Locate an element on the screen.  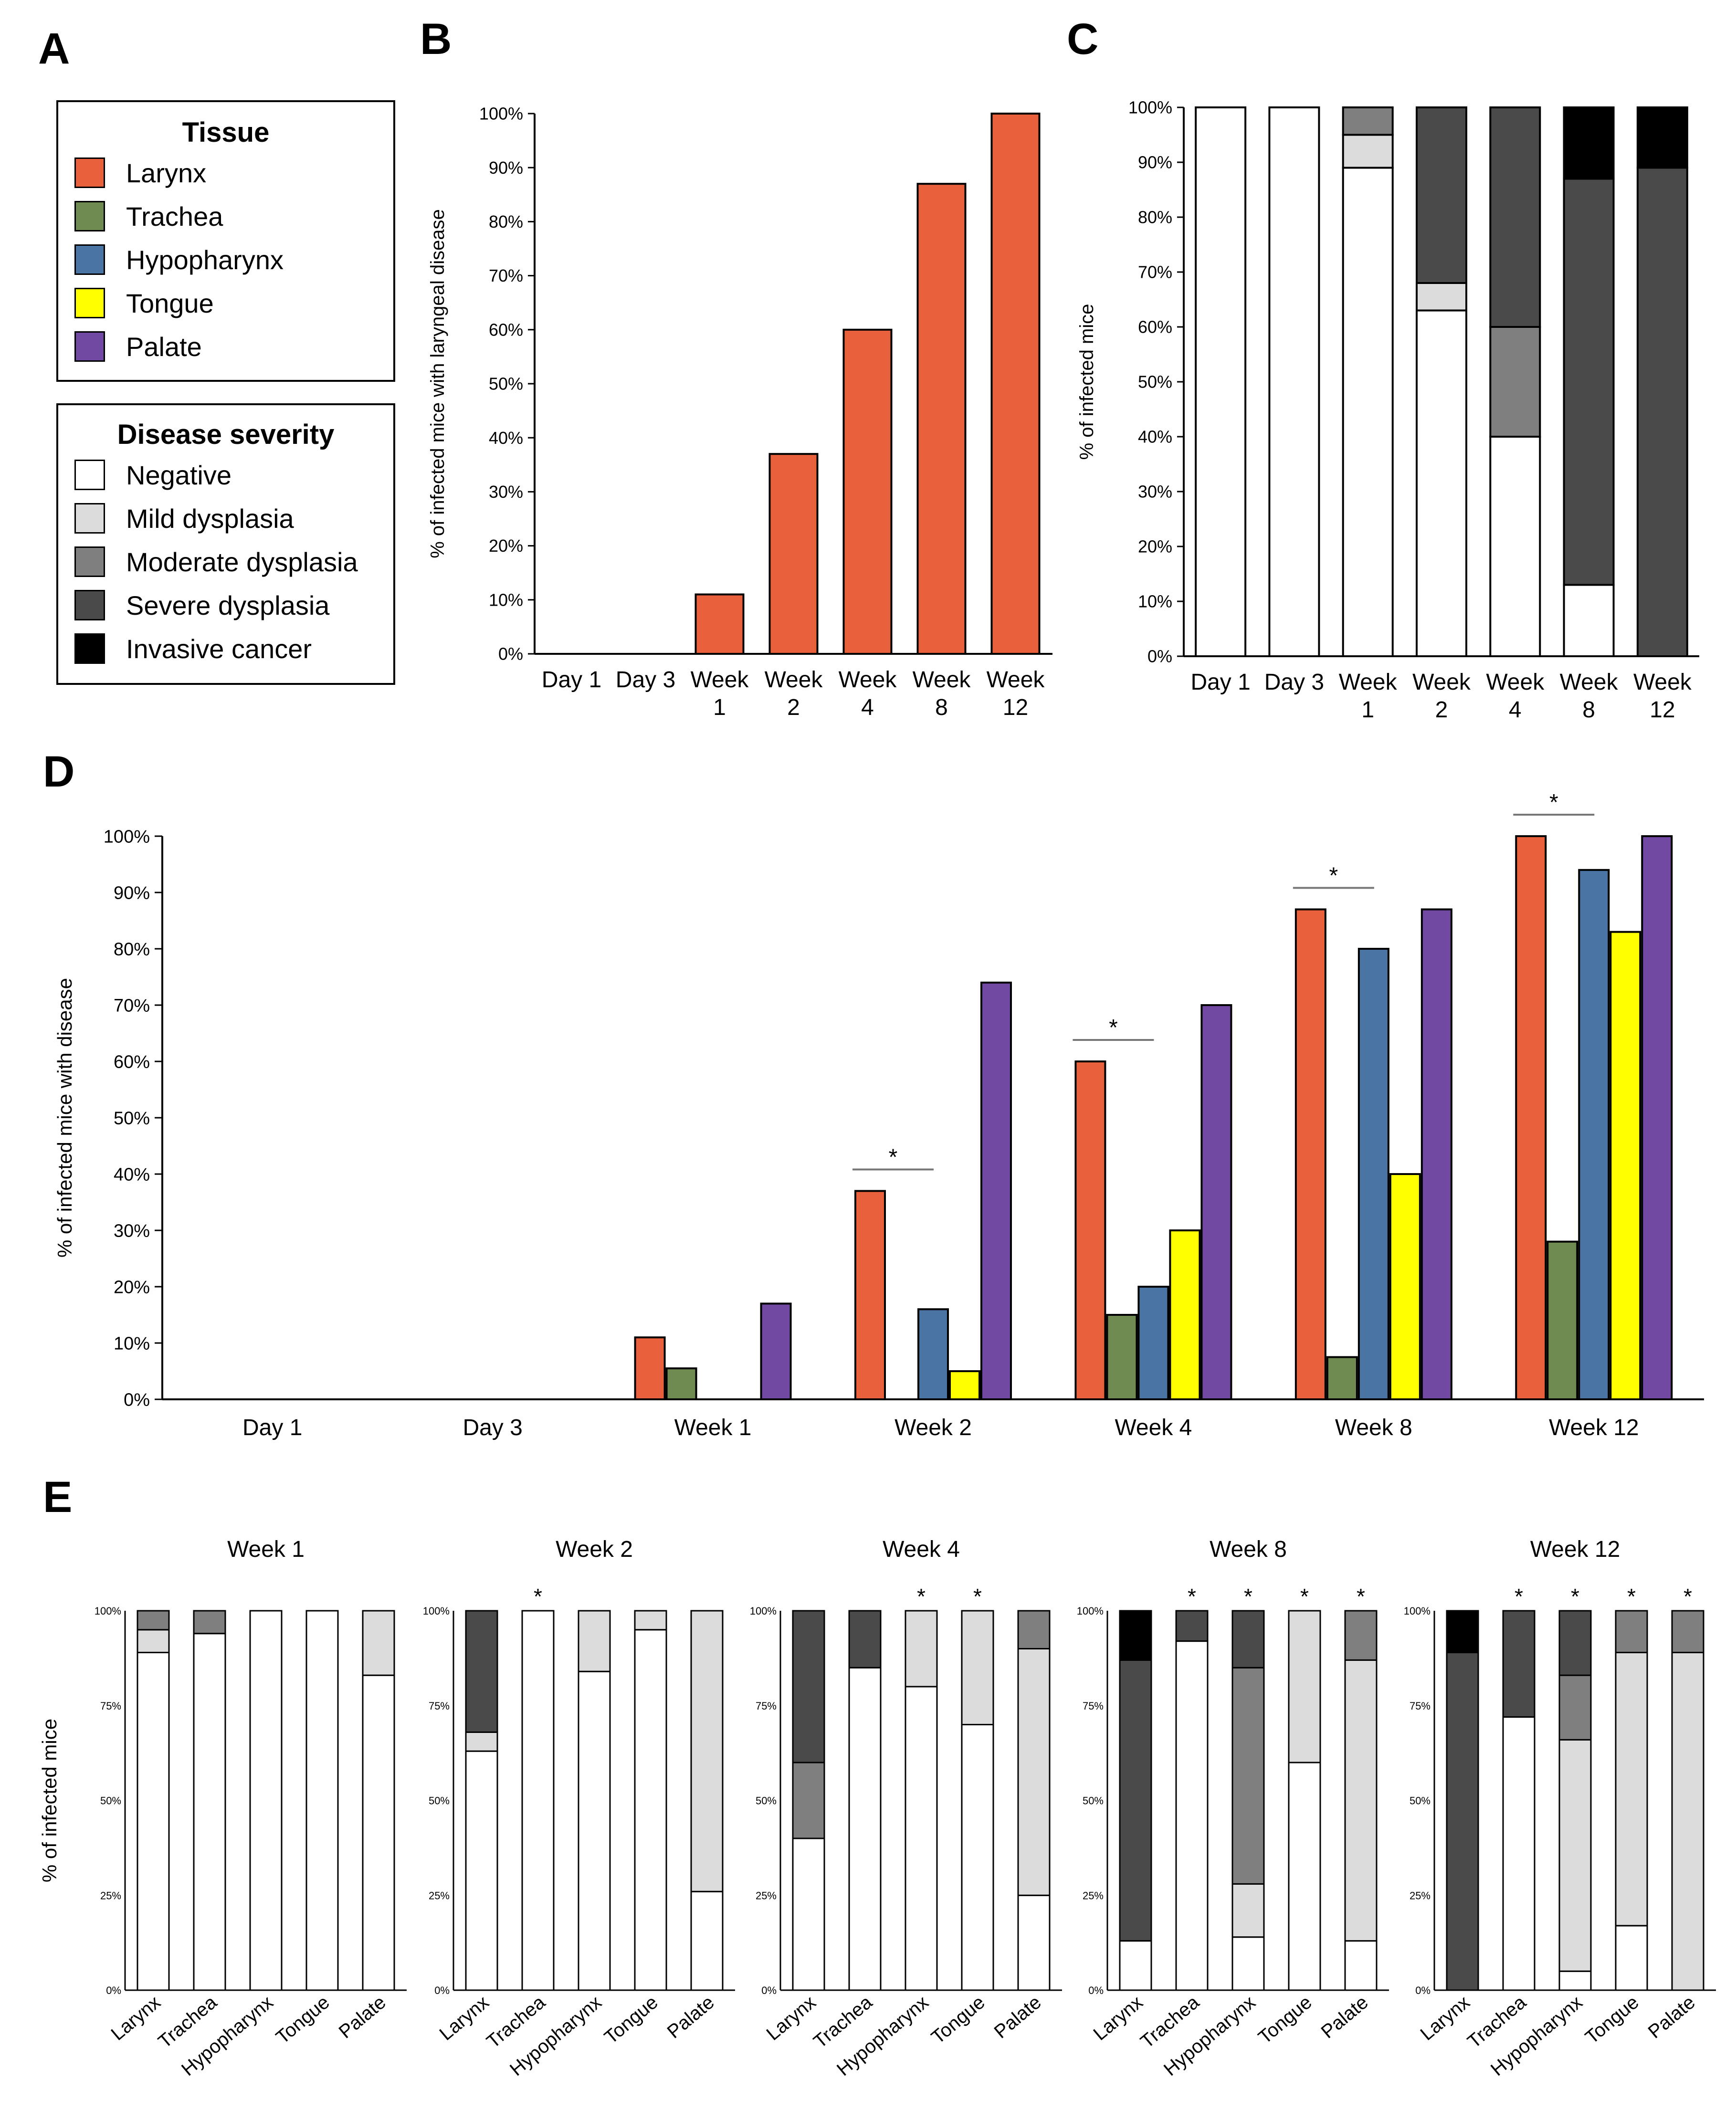
panel-label-b: B is located at coordinates (436, 39).